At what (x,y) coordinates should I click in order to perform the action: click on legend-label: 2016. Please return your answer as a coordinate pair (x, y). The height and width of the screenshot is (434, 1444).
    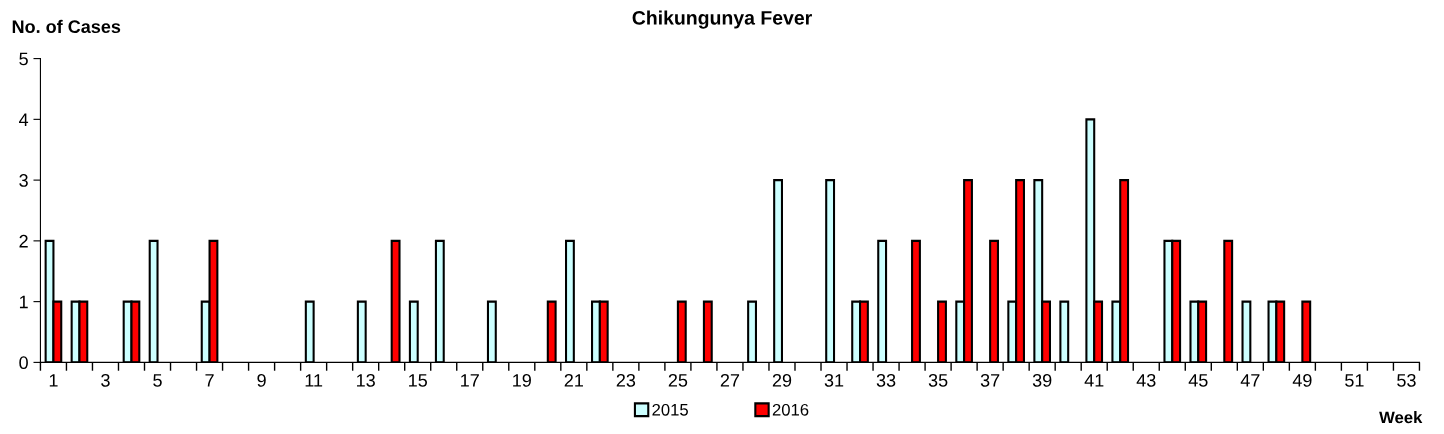
    Looking at the image, I should click on (790, 409).